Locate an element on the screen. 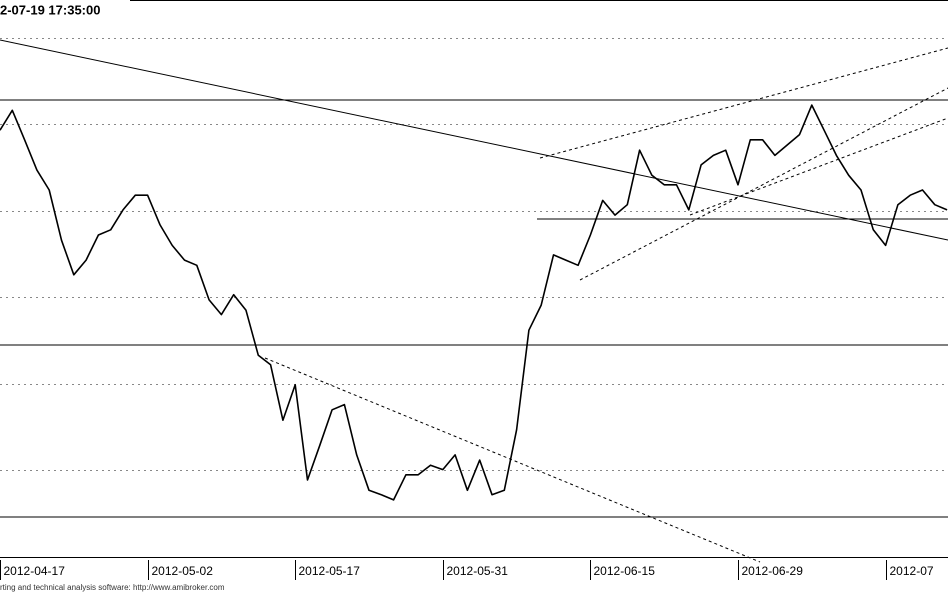 This screenshot has width=948, height=593. x-tick-label: 2012-05-02 is located at coordinates (183, 571).